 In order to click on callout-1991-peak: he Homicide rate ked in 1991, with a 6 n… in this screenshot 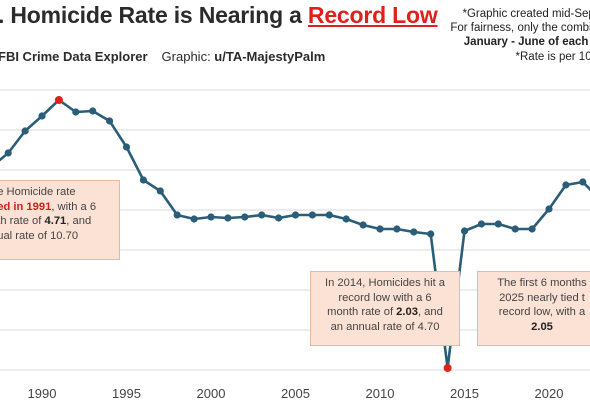, I will do `click(60, 220)`.